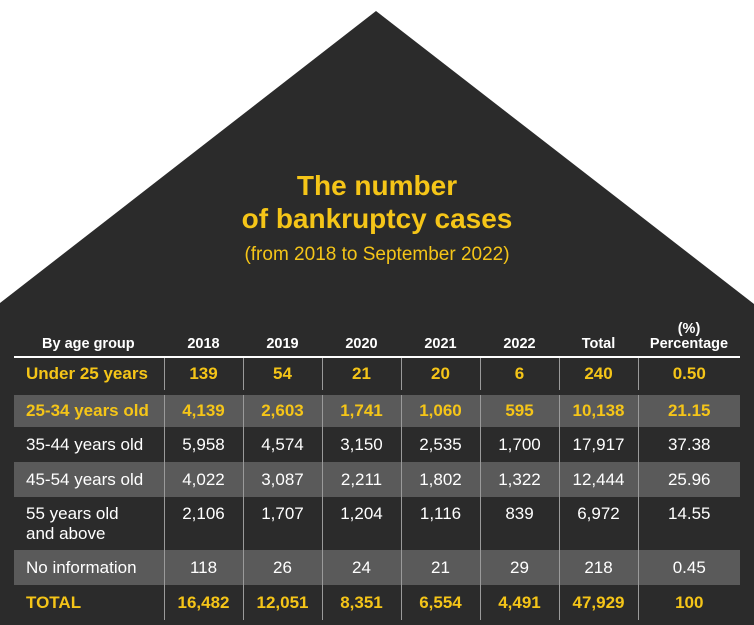 The width and height of the screenshot is (754, 625). What do you see at coordinates (89, 567) in the screenshot?
I see `row-label: No information` at bounding box center [89, 567].